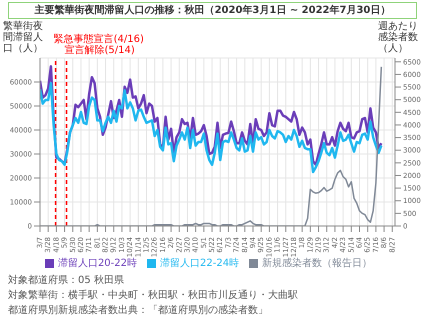 The height and width of the screenshot is (320, 427). Describe the element at coordinates (99, 50) in the screenshot. I see `ref-line-label: 宣言解除(5/14)` at that location.